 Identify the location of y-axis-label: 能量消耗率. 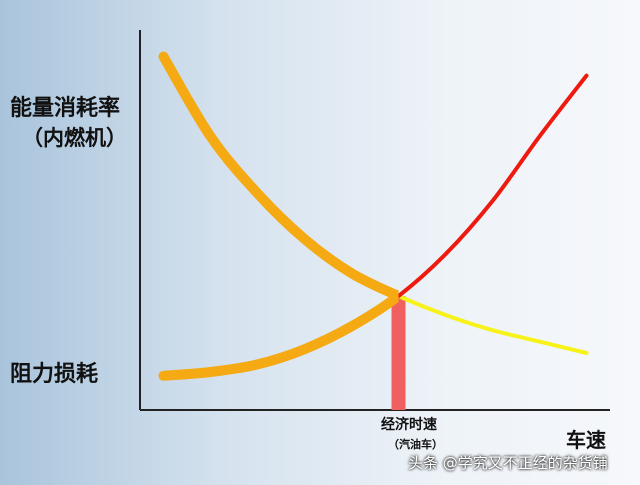
(65, 108).